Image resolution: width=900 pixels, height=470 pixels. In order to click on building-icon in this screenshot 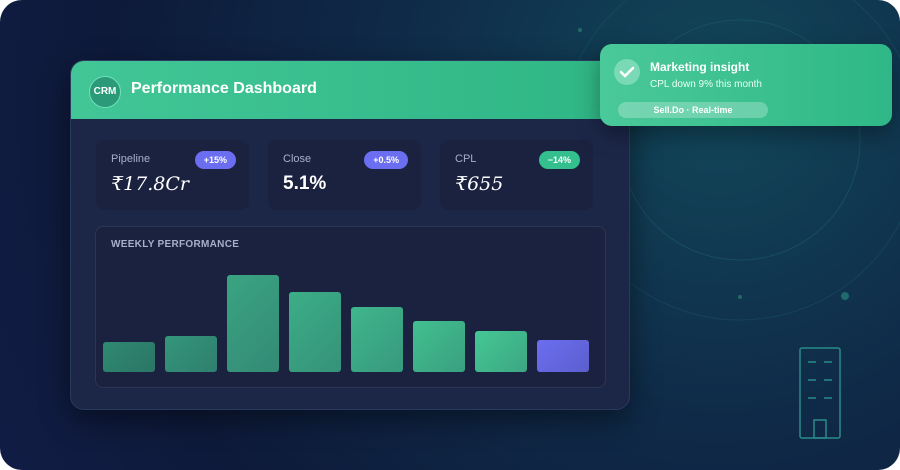, I will do `click(820, 393)`.